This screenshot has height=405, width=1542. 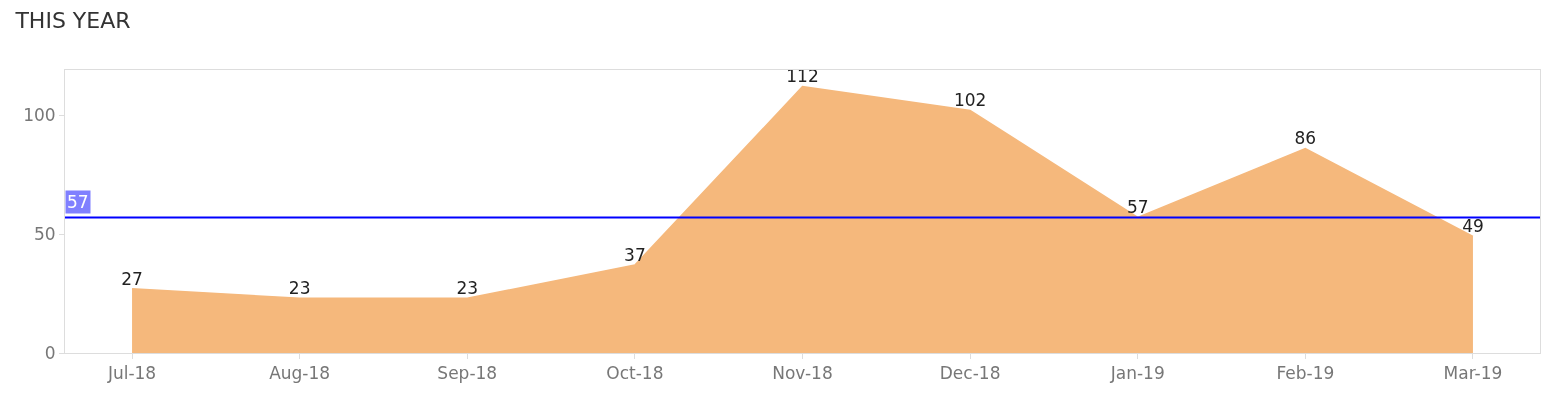 I want to click on x-tick-label: Dec-18, so click(x=970, y=373).